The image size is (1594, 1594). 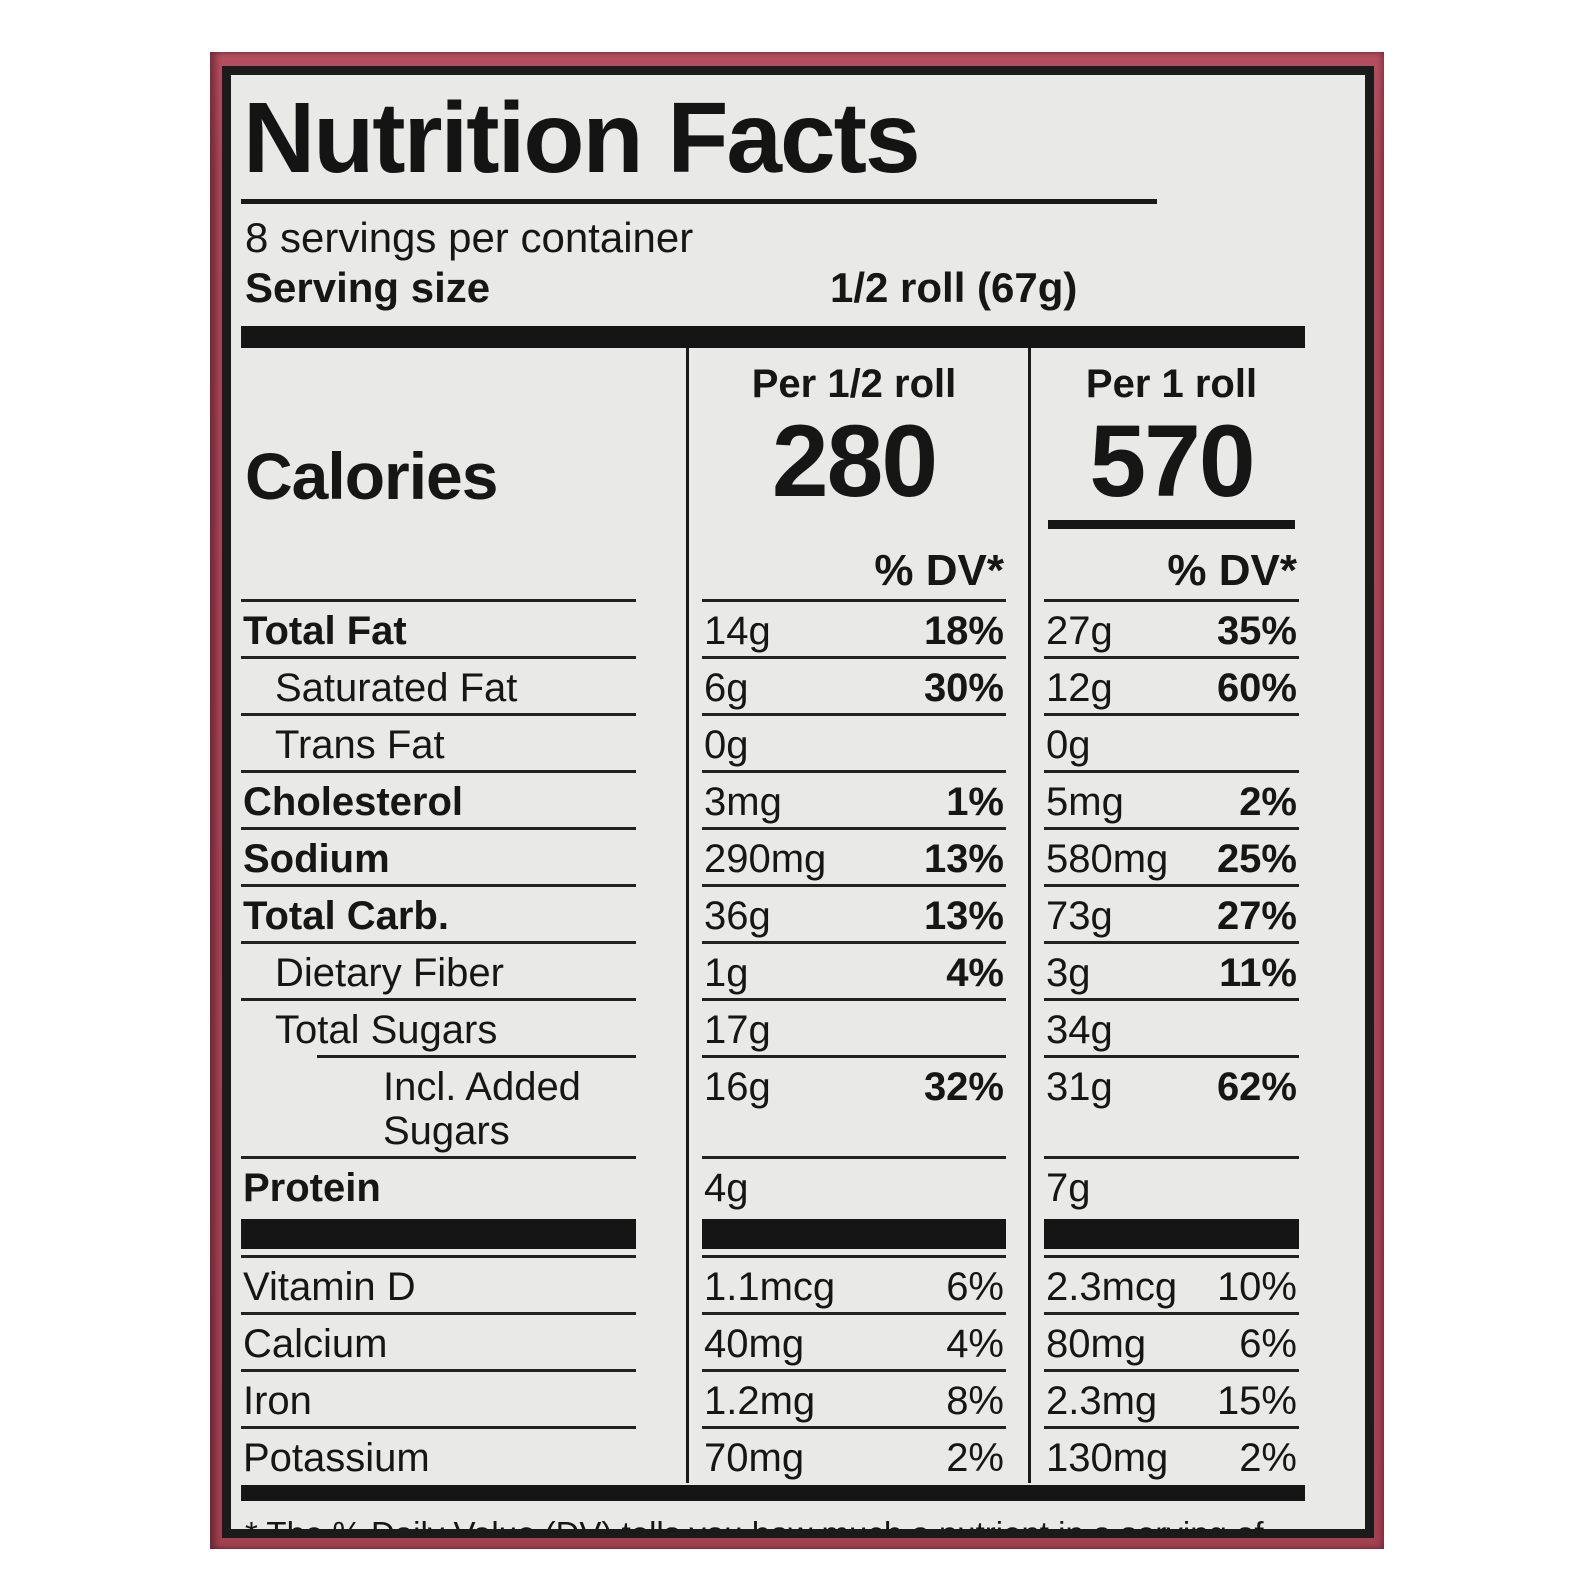 I want to click on row-dietary-fiber: Dietary Fiber 1g 4% 3g 11%, so click(x=773, y=969).